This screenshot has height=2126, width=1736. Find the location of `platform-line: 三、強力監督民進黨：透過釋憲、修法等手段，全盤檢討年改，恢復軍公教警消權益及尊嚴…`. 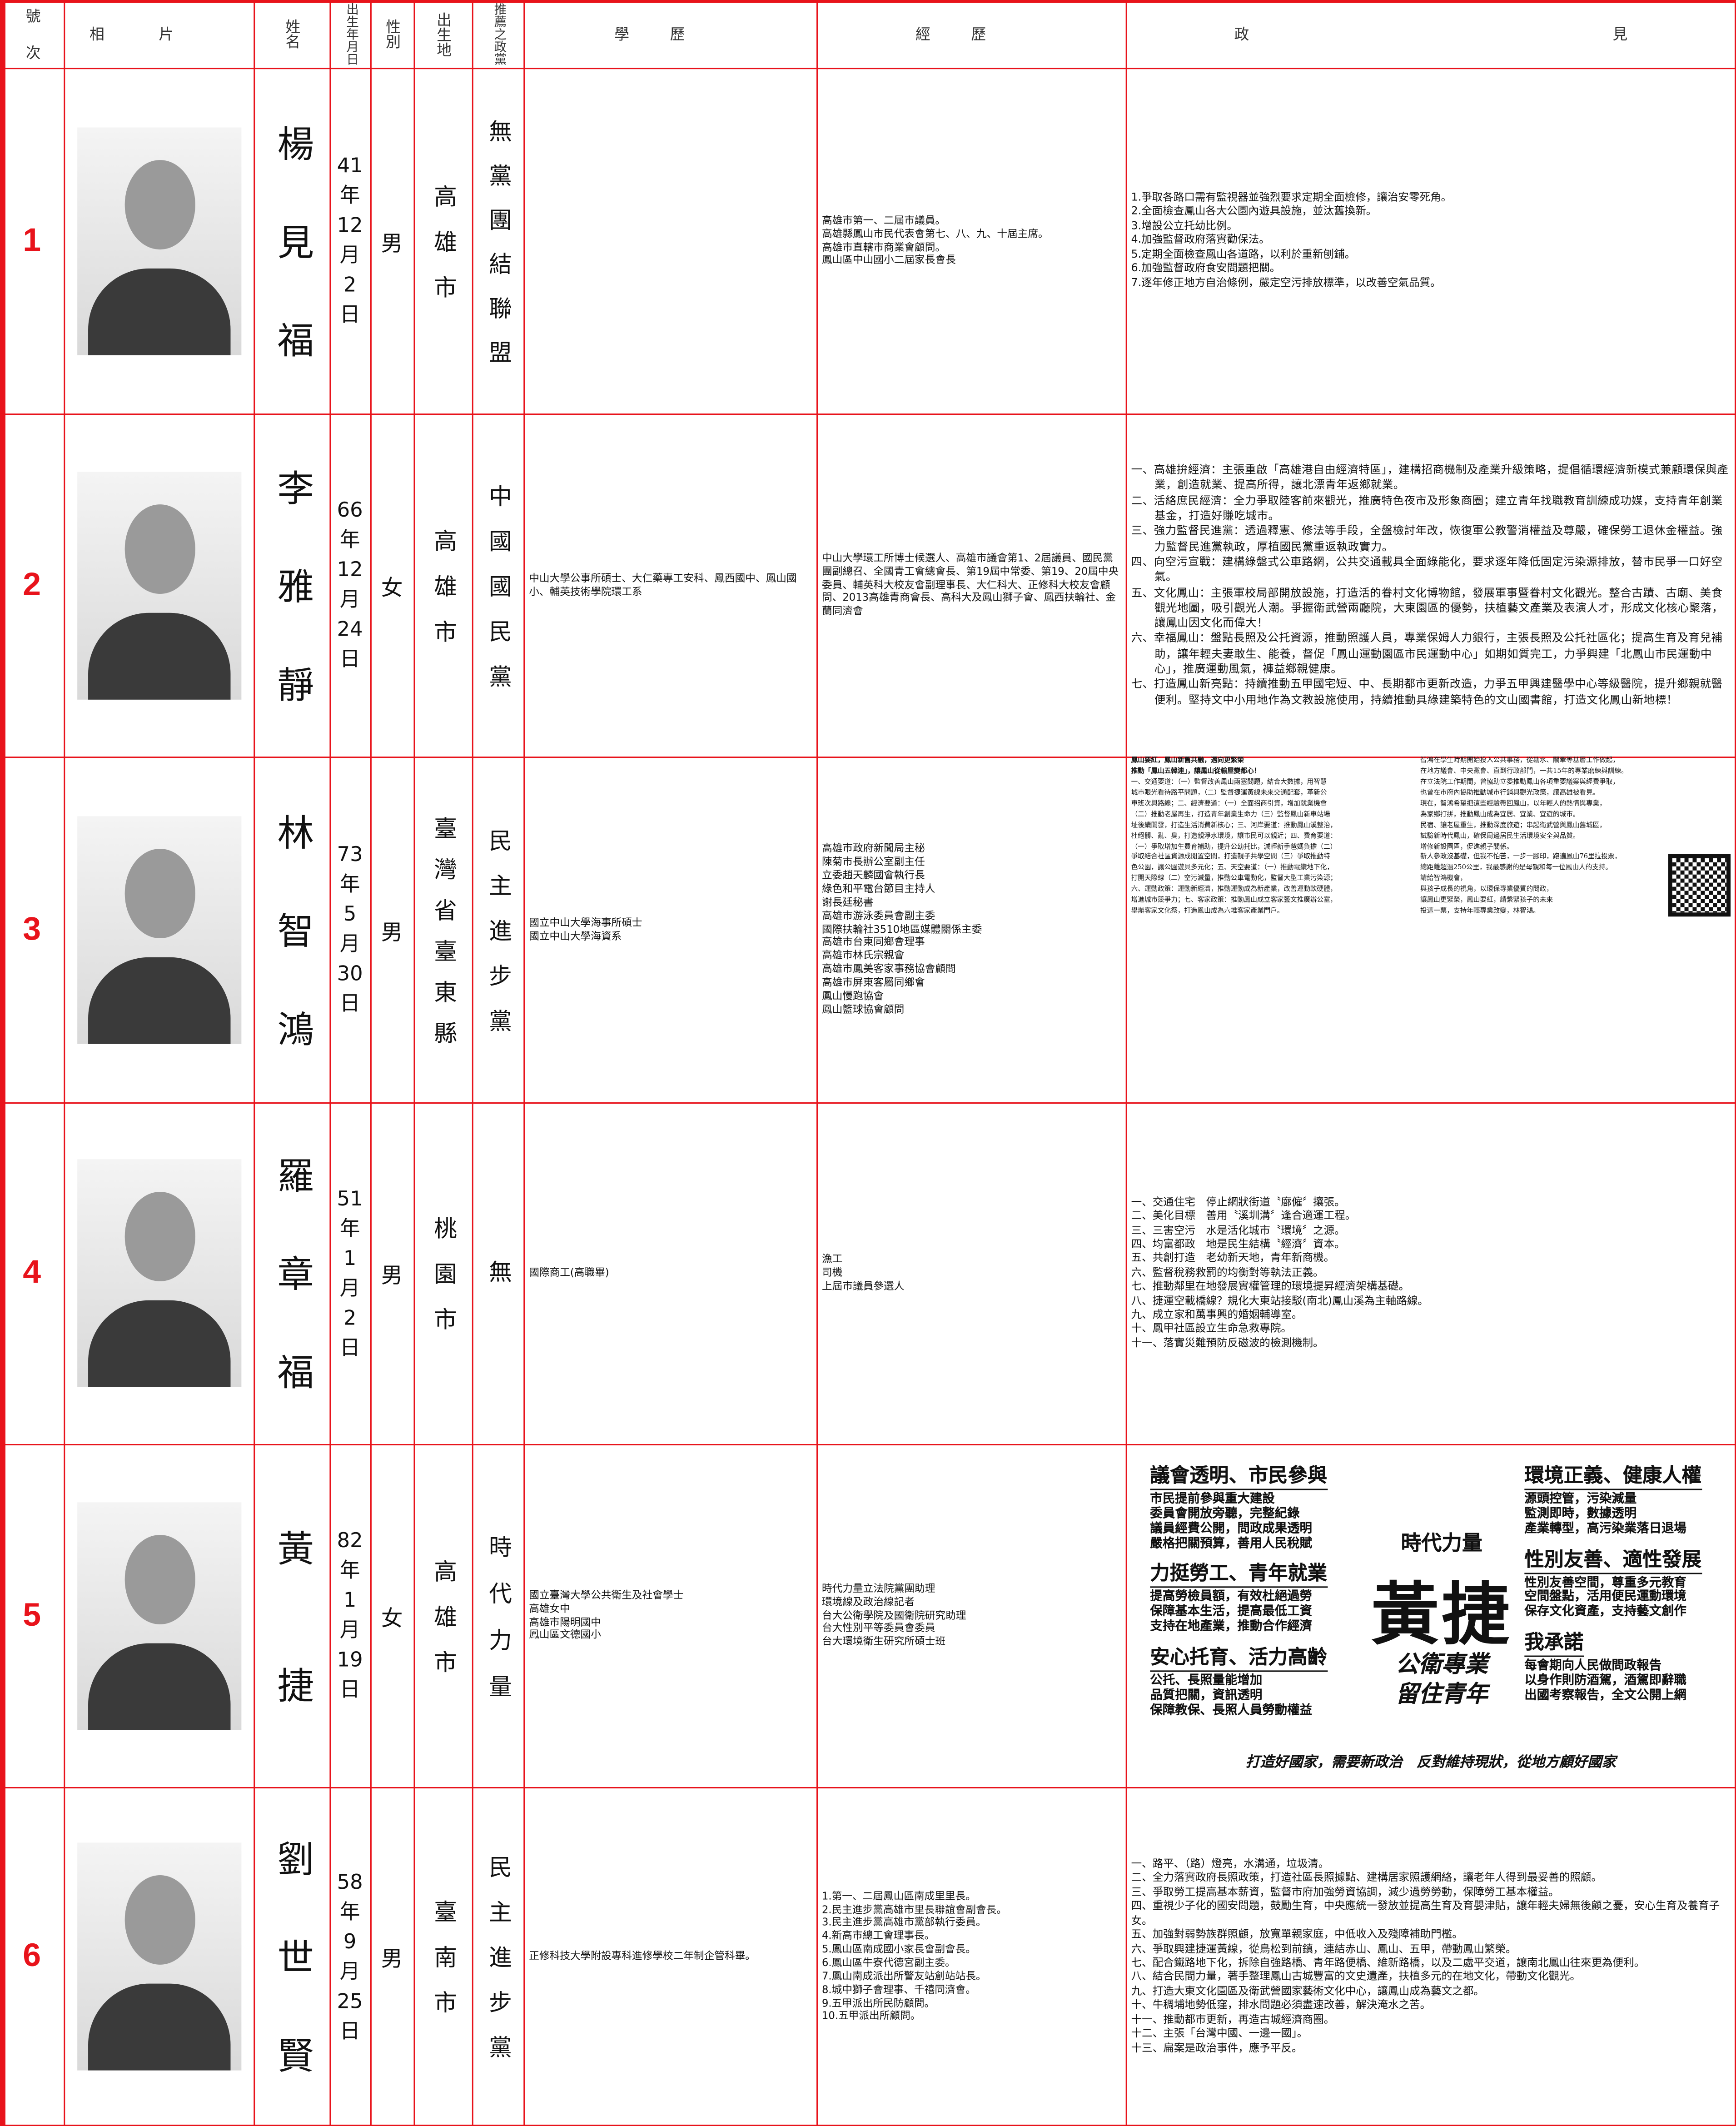

platform-line: 三、強力監督民進黨：透過釋憲、修法等手段，全盤檢討年改，恢復軍公教警消權益及尊嚴… is located at coordinates (1427, 538).